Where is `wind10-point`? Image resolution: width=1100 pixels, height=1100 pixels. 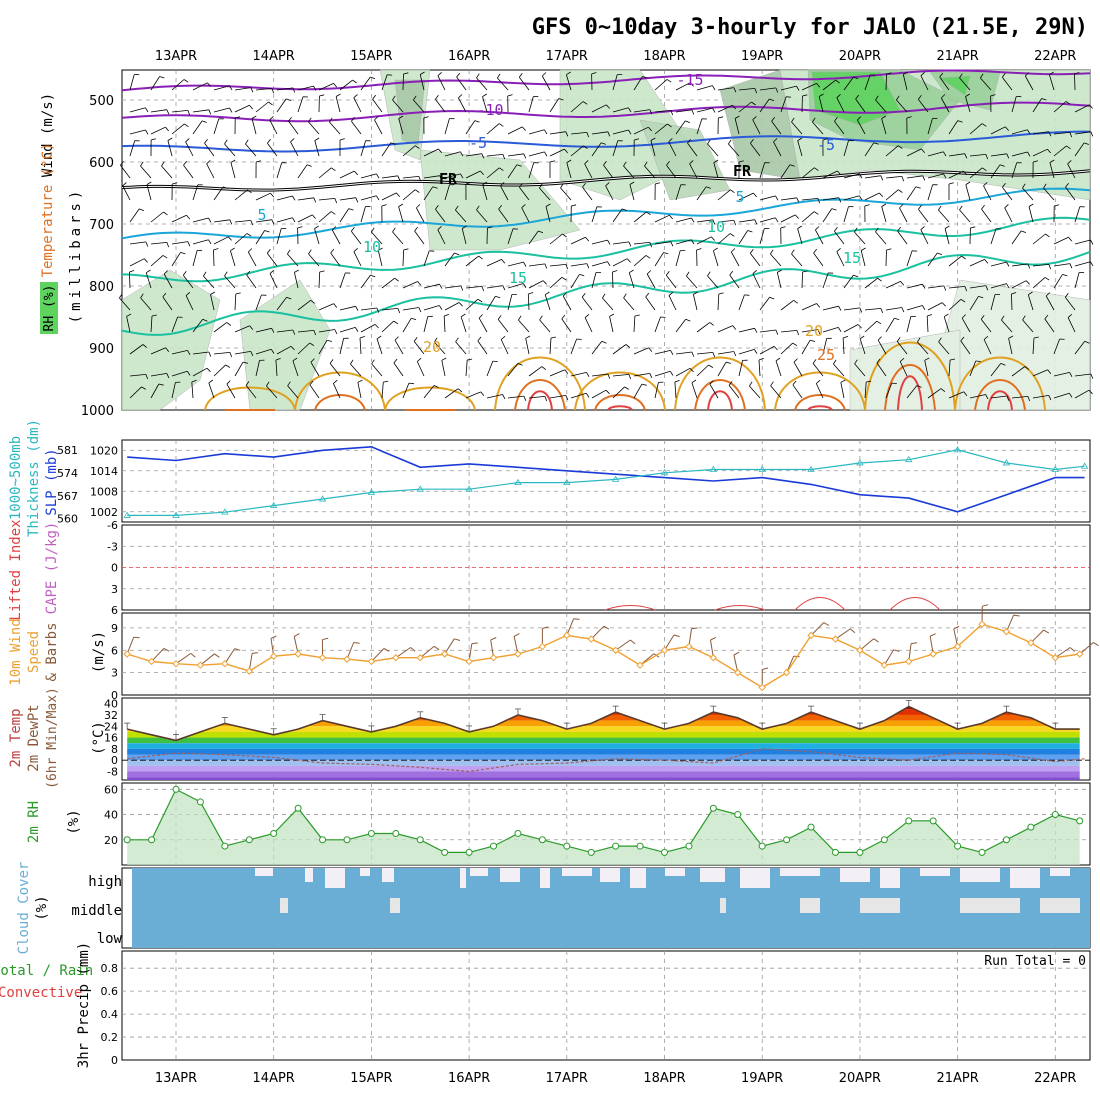 wind10-point is located at coordinates (298, 654).